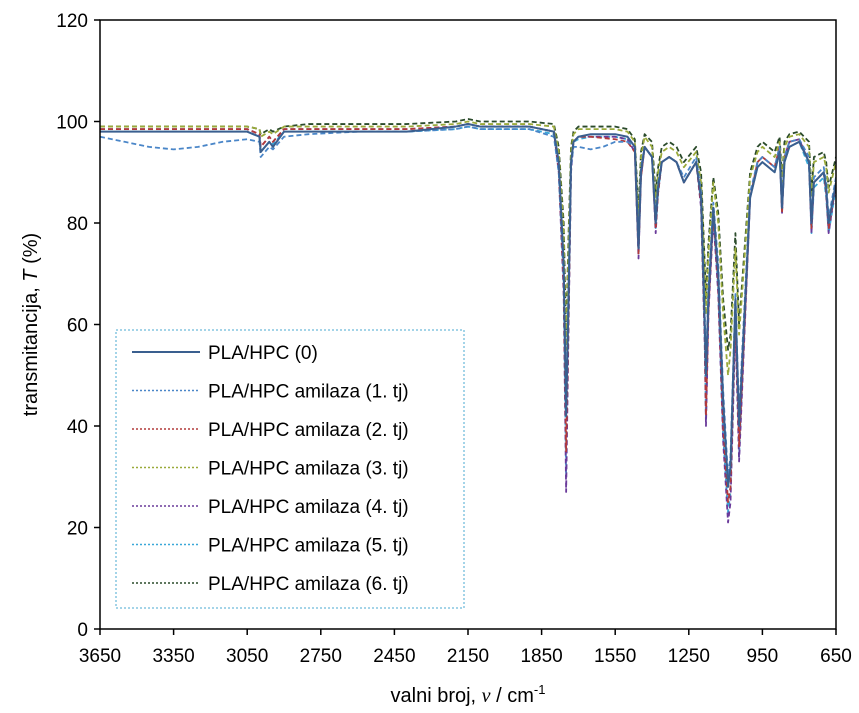 The width and height of the screenshot is (859, 713). Describe the element at coordinates (72, 21) in the screenshot. I see `y-tick-label: 120` at that location.